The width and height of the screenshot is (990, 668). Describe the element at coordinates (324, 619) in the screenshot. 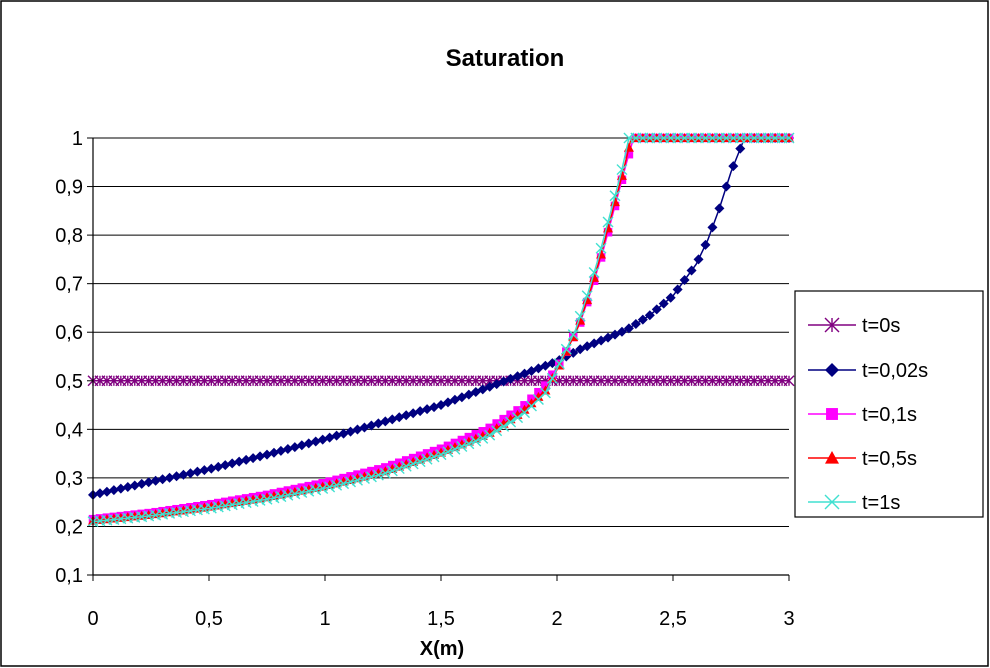

I see `x-tick-label: 1` at that location.